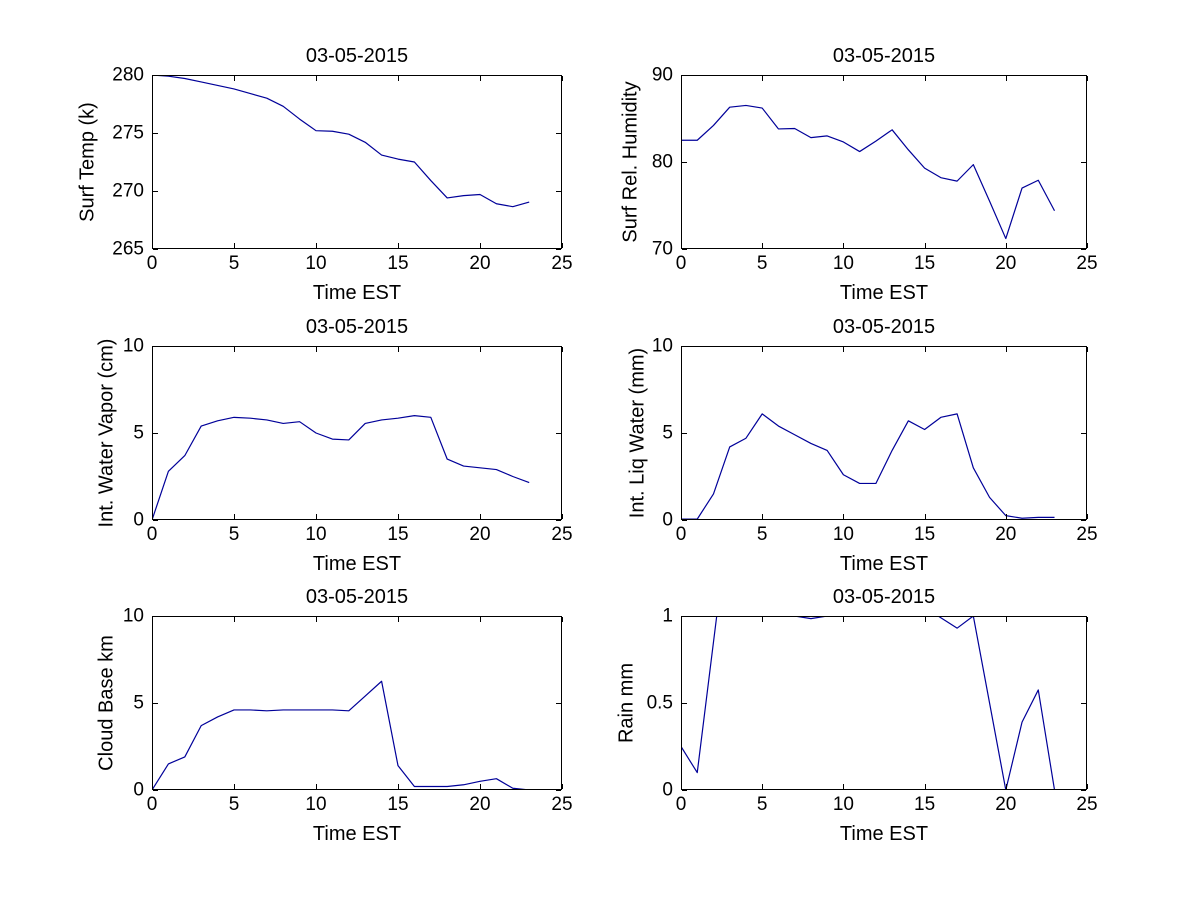 The height and width of the screenshot is (900, 1200). I want to click on plot-area-cloud-base: 0 5 10 15 20 25 0 5 10, so click(348, 710).